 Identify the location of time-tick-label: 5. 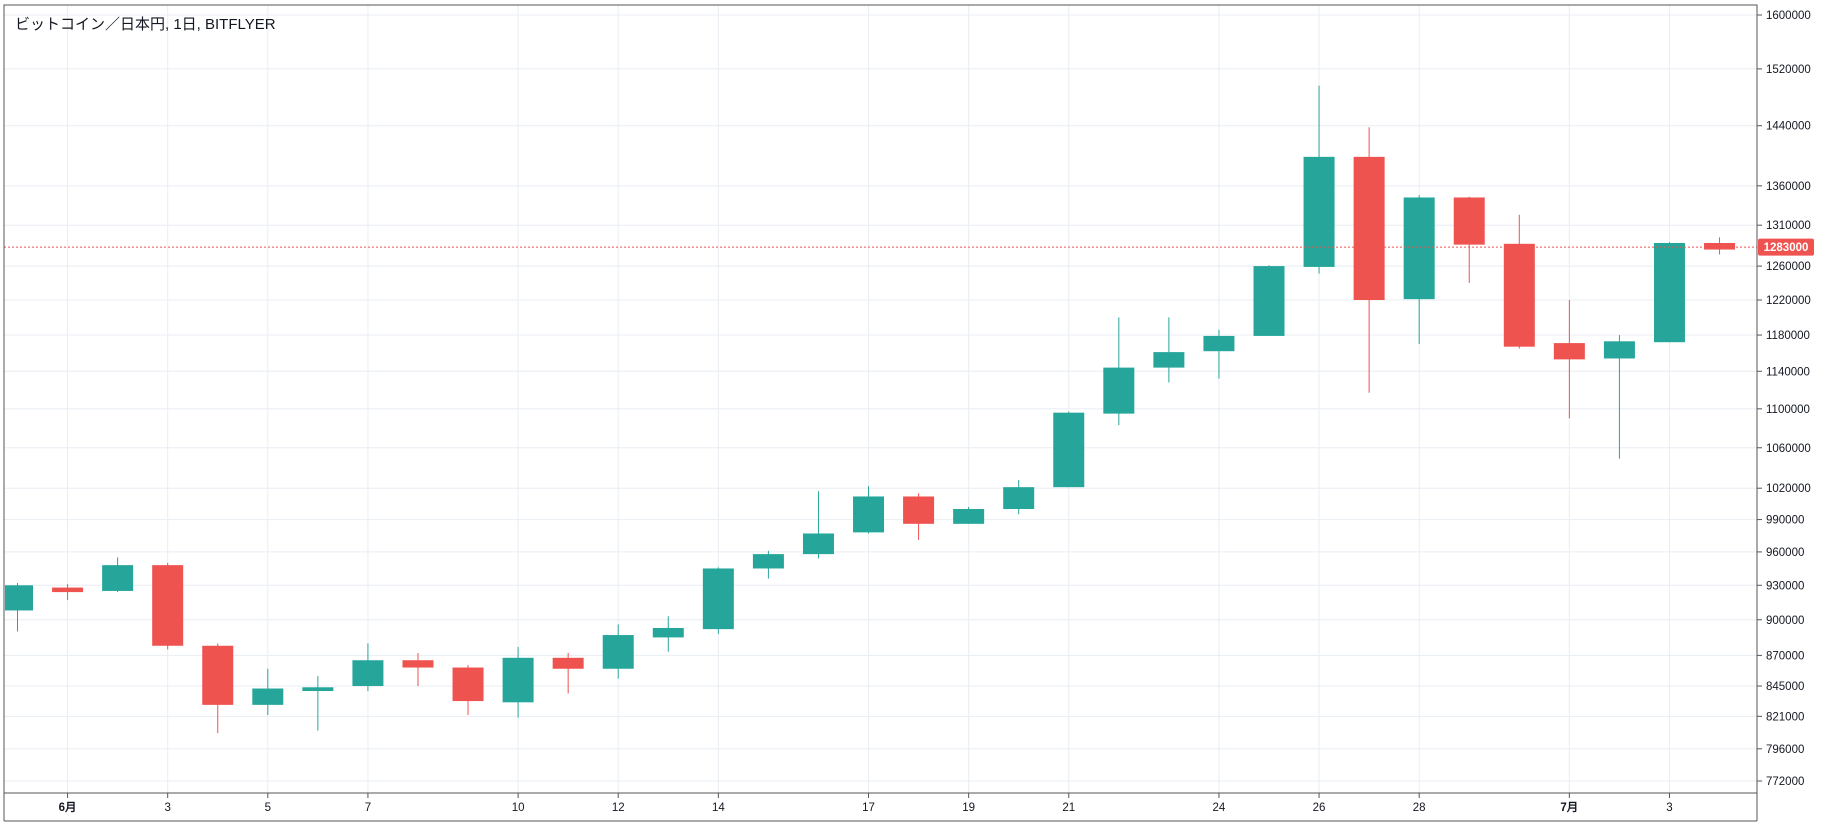
(268, 808).